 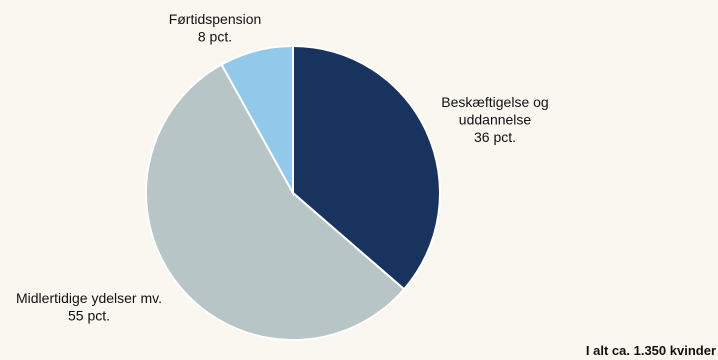 I want to click on slice-value-label: 36 pct., so click(x=495, y=137).